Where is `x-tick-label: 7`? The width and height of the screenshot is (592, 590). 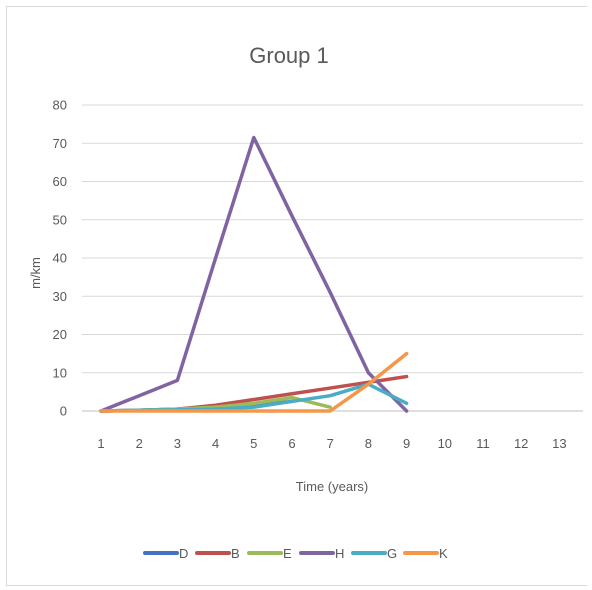
x-tick-label: 7 is located at coordinates (330, 443).